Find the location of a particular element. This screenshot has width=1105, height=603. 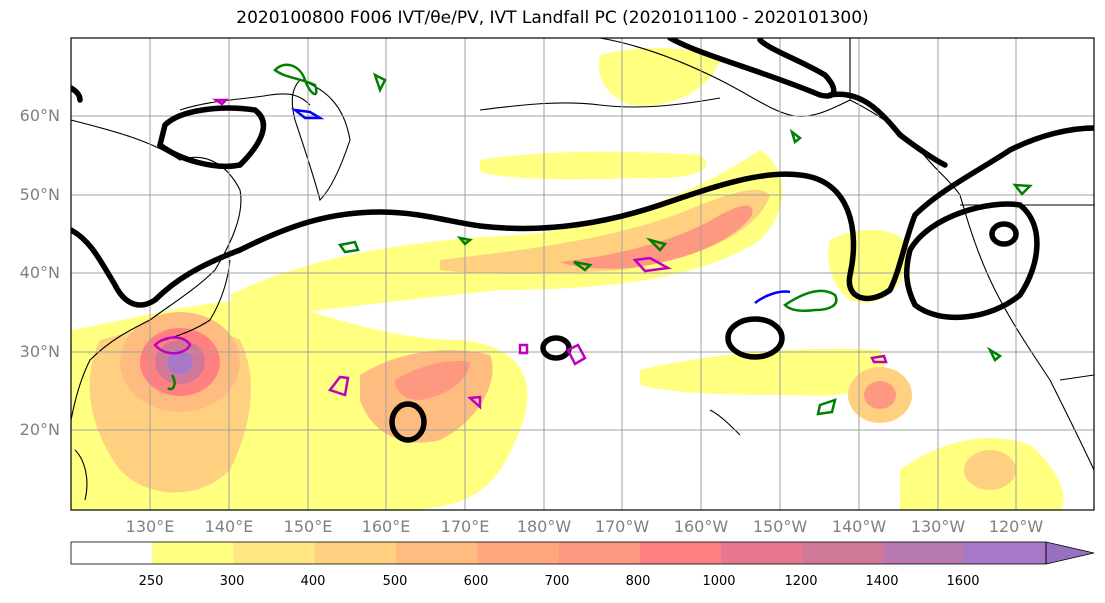

lat-label-40n: 40°N is located at coordinates (39, 272).